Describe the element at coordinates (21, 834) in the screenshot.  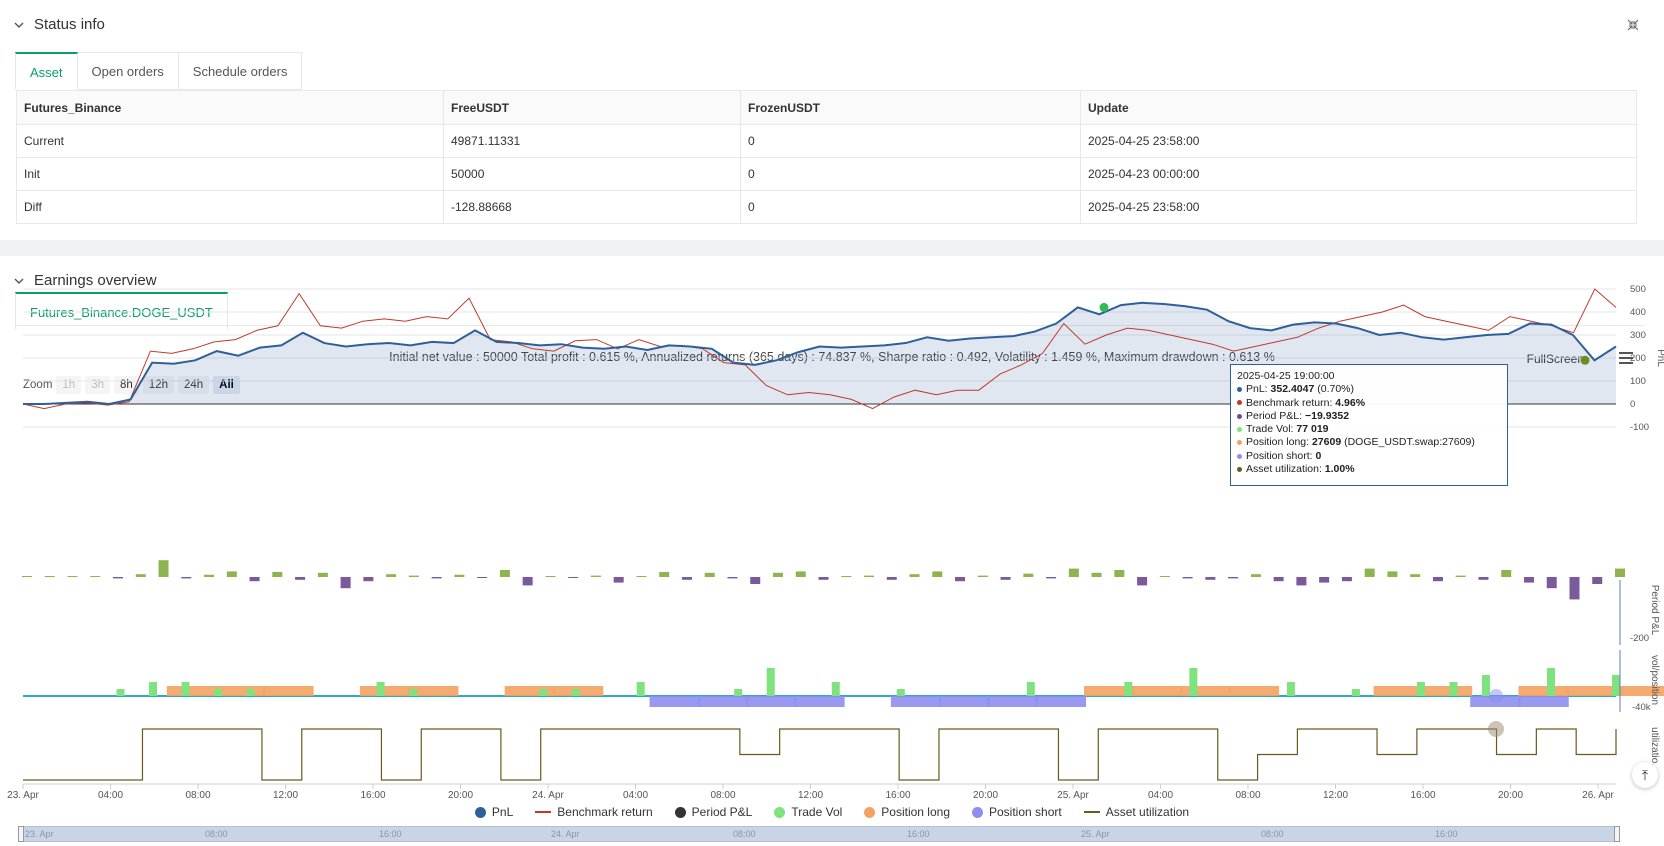
I see `navigator-left-handle` at that location.